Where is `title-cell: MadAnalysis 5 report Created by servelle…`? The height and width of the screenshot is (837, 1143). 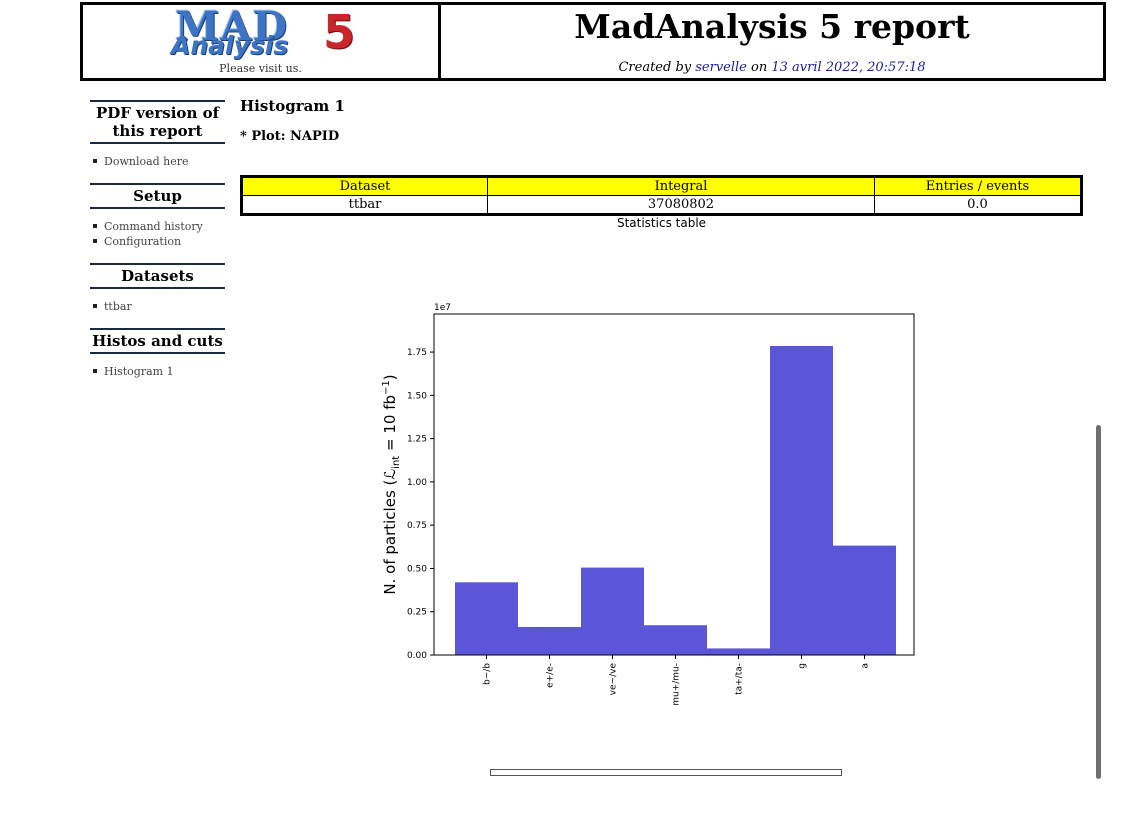 title-cell: MadAnalysis 5 report Created by servelle… is located at coordinates (772, 41).